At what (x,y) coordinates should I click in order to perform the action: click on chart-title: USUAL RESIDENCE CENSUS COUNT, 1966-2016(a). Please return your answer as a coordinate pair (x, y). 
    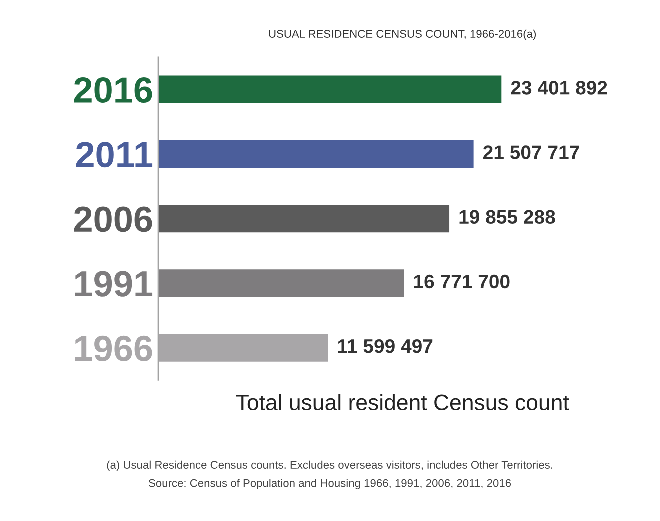
    Looking at the image, I should click on (402, 35).